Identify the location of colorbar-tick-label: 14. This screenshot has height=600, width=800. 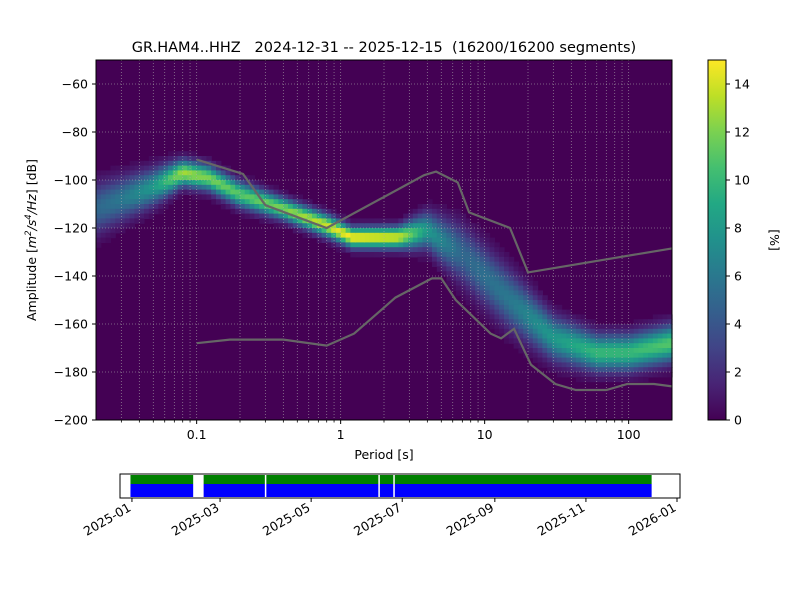
(742, 84).